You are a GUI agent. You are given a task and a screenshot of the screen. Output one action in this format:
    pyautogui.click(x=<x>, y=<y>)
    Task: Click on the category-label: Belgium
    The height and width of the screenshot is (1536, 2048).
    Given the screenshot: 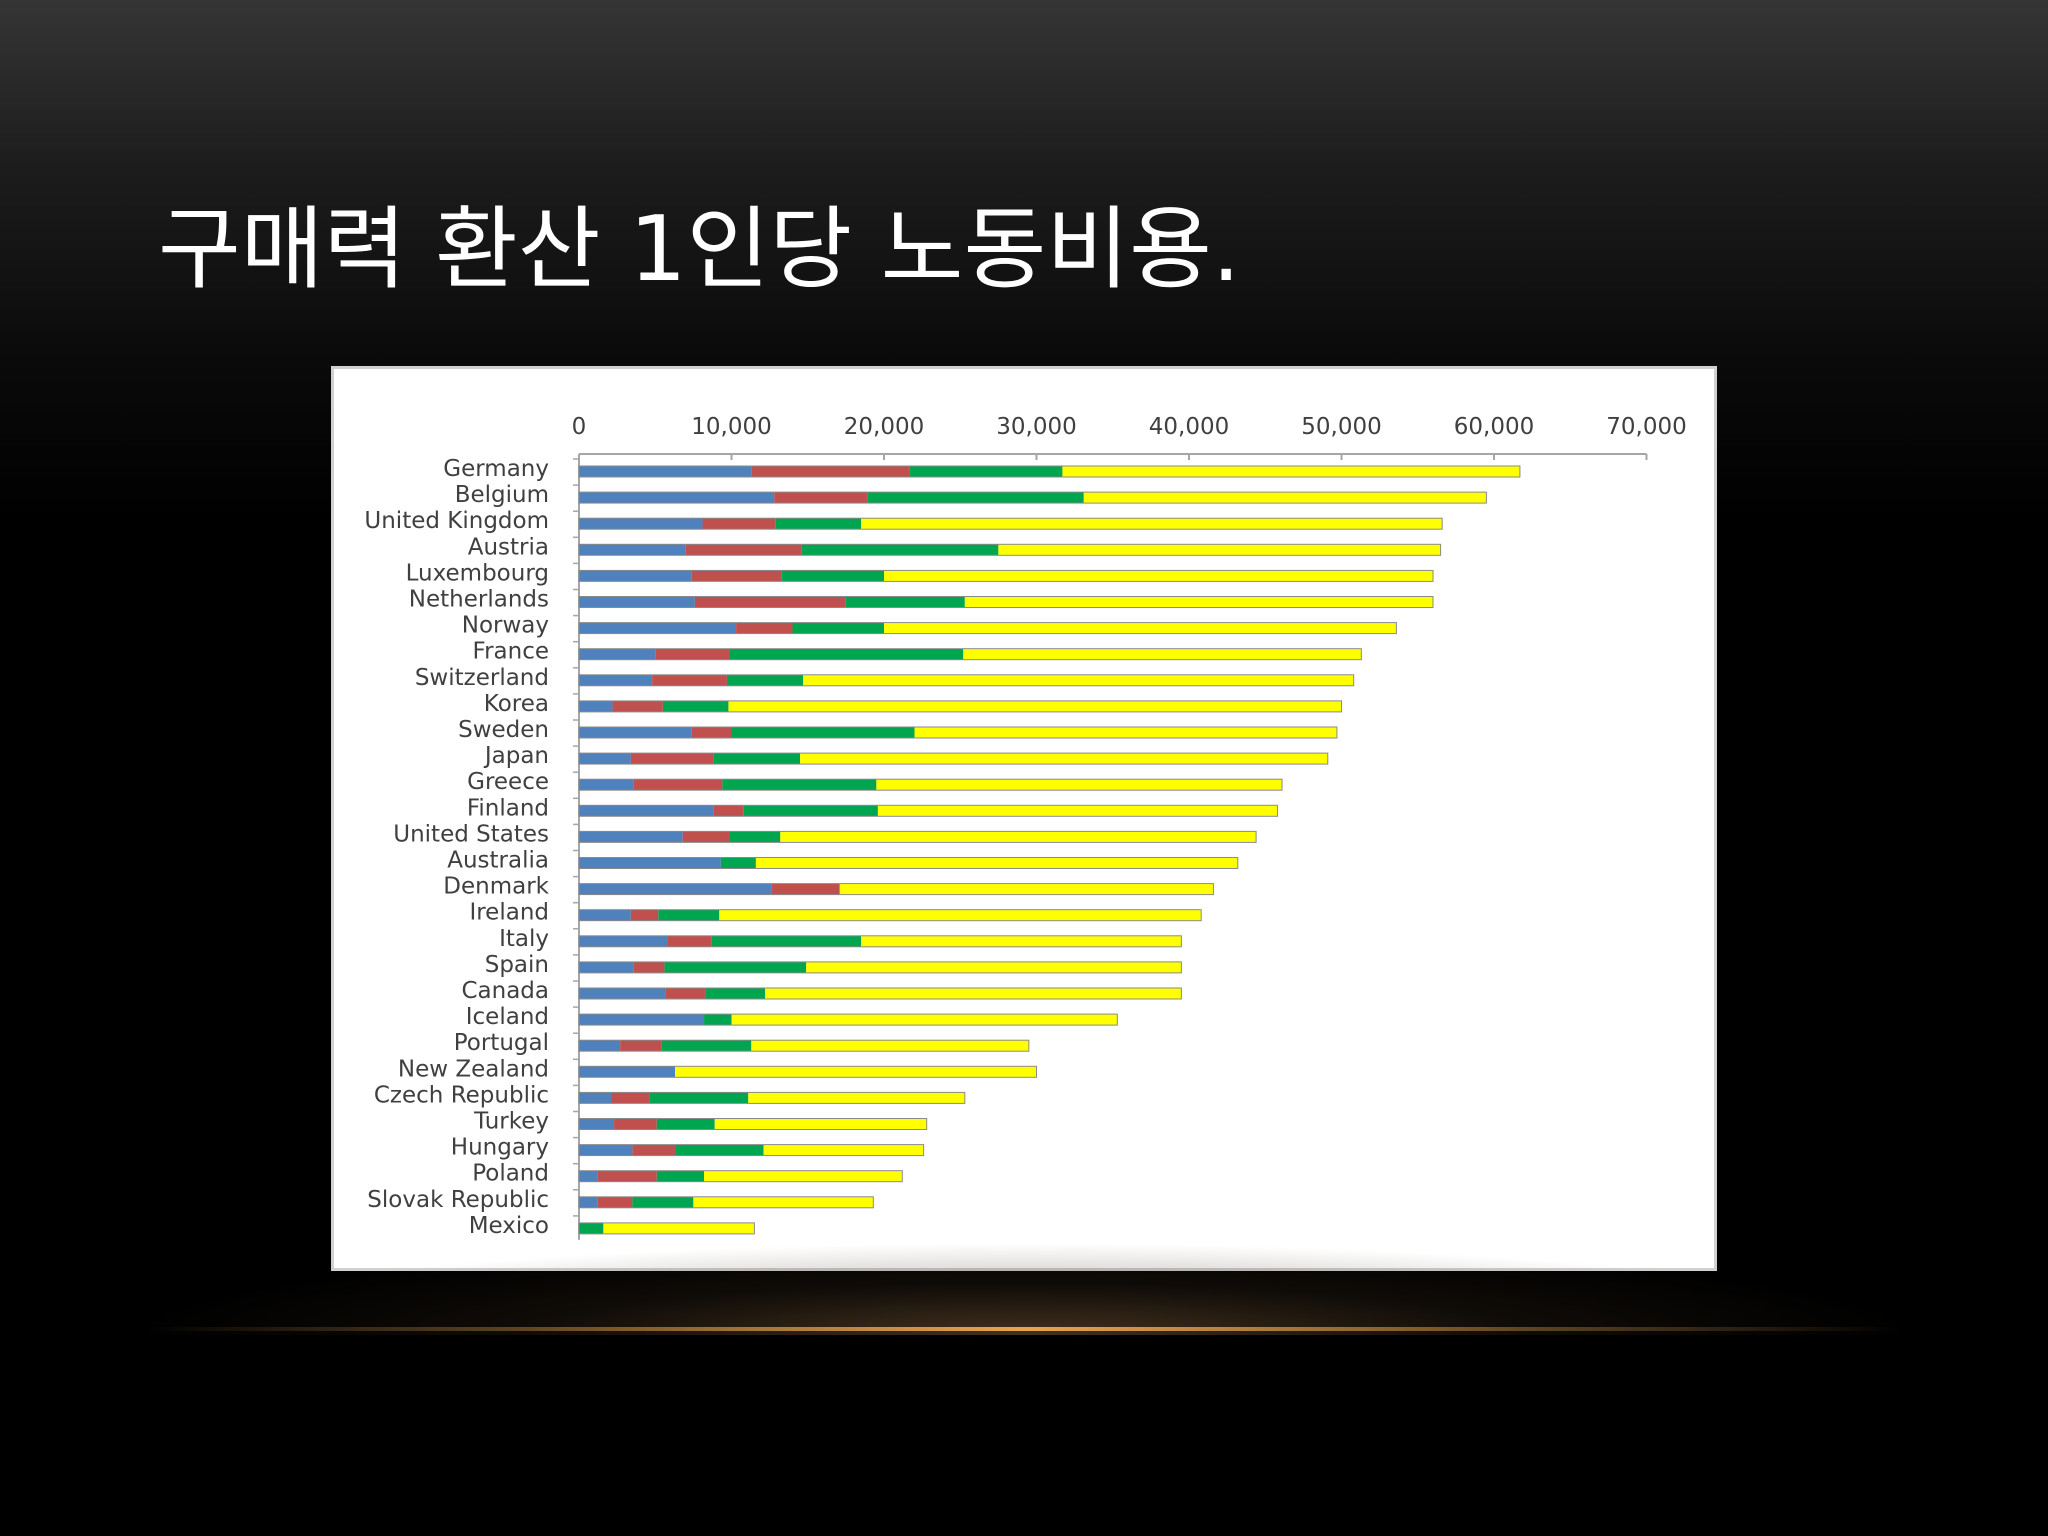 What is the action you would take?
    pyautogui.click(x=502, y=495)
    